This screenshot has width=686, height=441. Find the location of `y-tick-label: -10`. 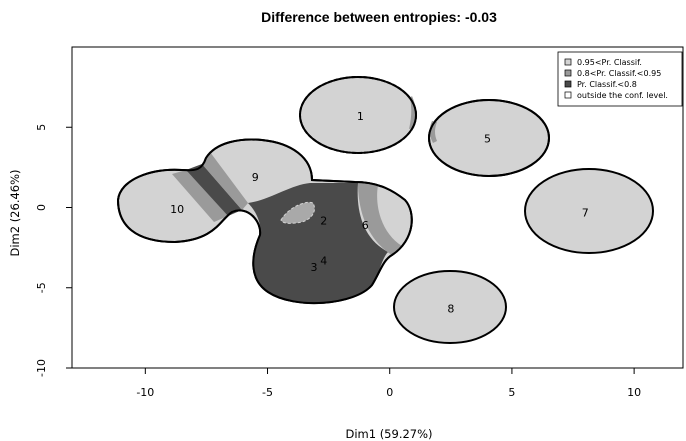

y-tick-label: -10 is located at coordinates (41, 368).